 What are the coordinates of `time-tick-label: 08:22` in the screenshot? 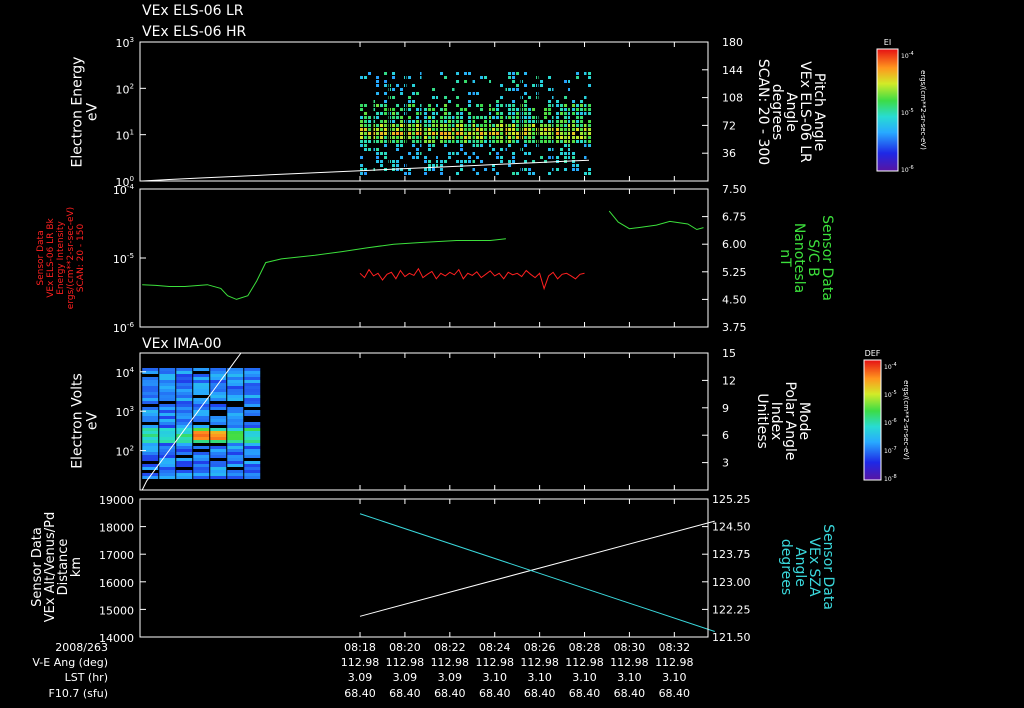 It's located at (450, 647).